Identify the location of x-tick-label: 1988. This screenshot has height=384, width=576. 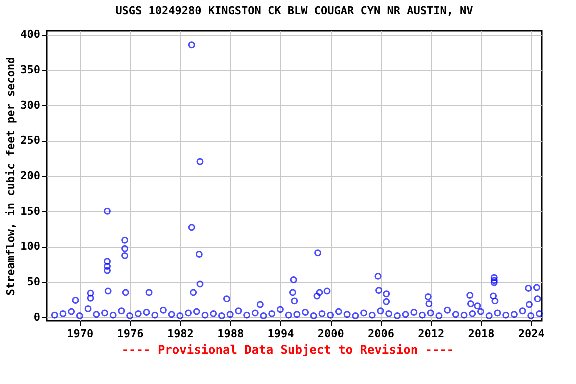
(231, 334).